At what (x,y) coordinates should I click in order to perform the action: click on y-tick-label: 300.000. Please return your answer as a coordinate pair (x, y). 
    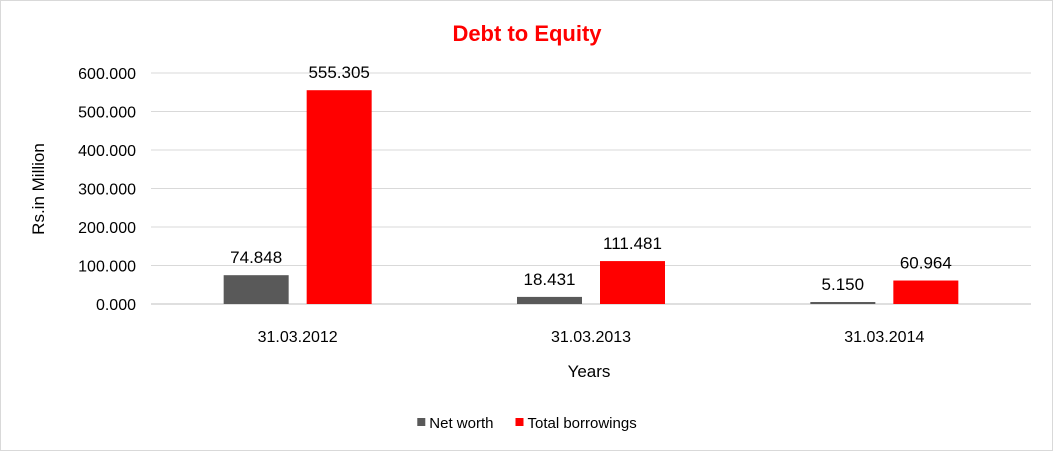
    Looking at the image, I should click on (107, 190).